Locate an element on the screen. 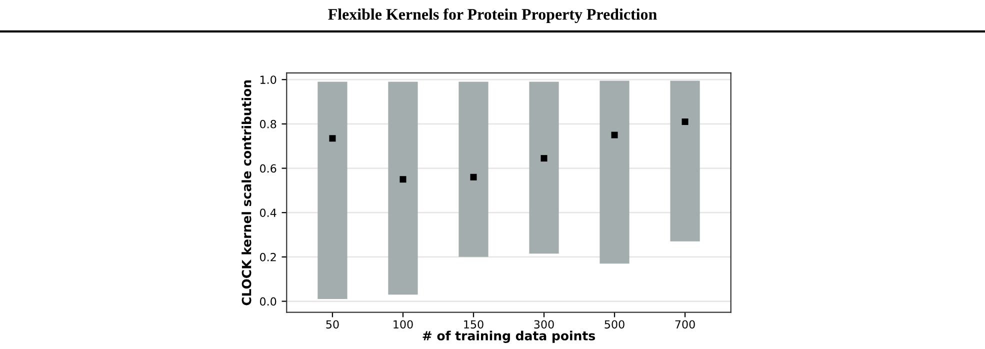 The image size is (985, 349). x-tick-label: 150 is located at coordinates (474, 324).